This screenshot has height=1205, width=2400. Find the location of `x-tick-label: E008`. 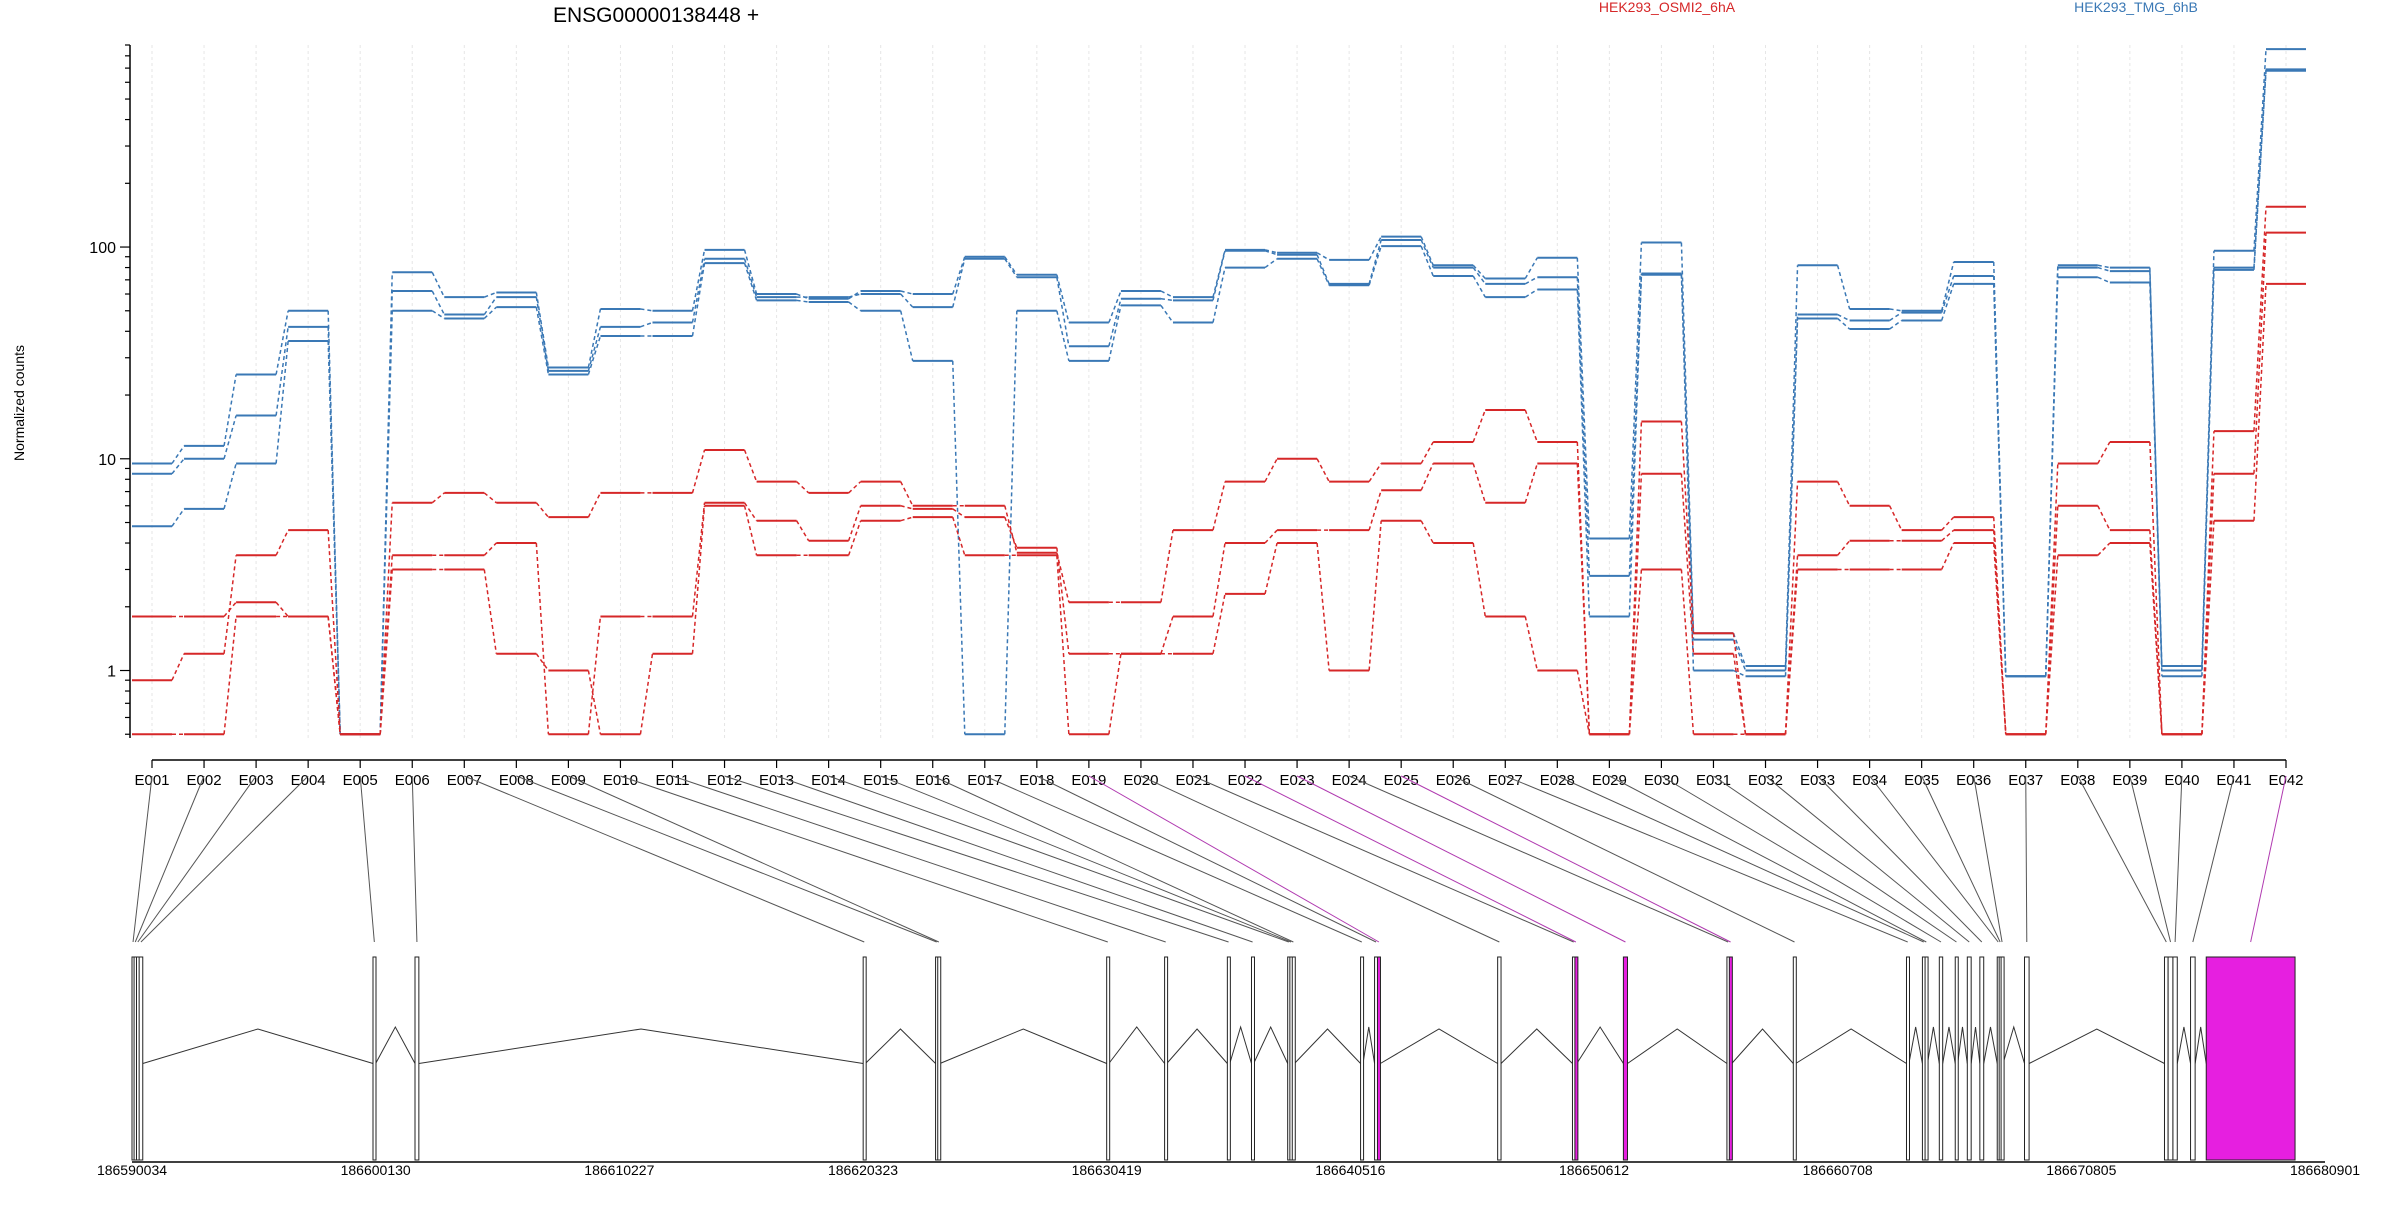

x-tick-label: E008 is located at coordinates (516, 780).